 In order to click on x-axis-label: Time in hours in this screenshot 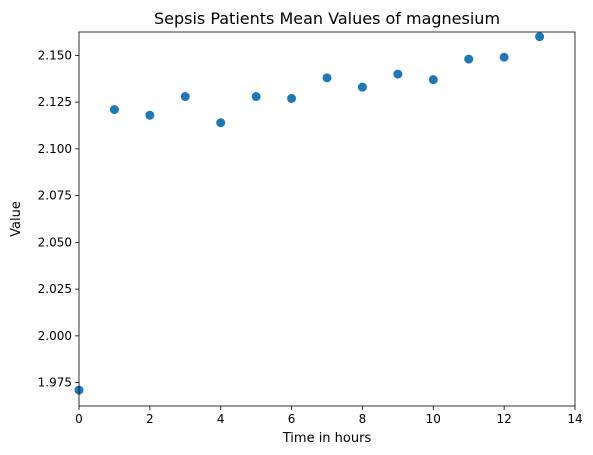, I will do `click(327, 438)`.